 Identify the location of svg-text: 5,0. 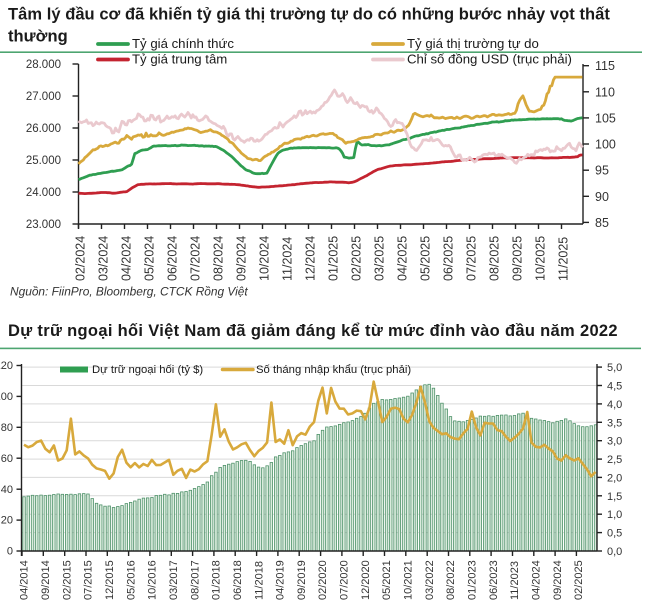
(614, 368).